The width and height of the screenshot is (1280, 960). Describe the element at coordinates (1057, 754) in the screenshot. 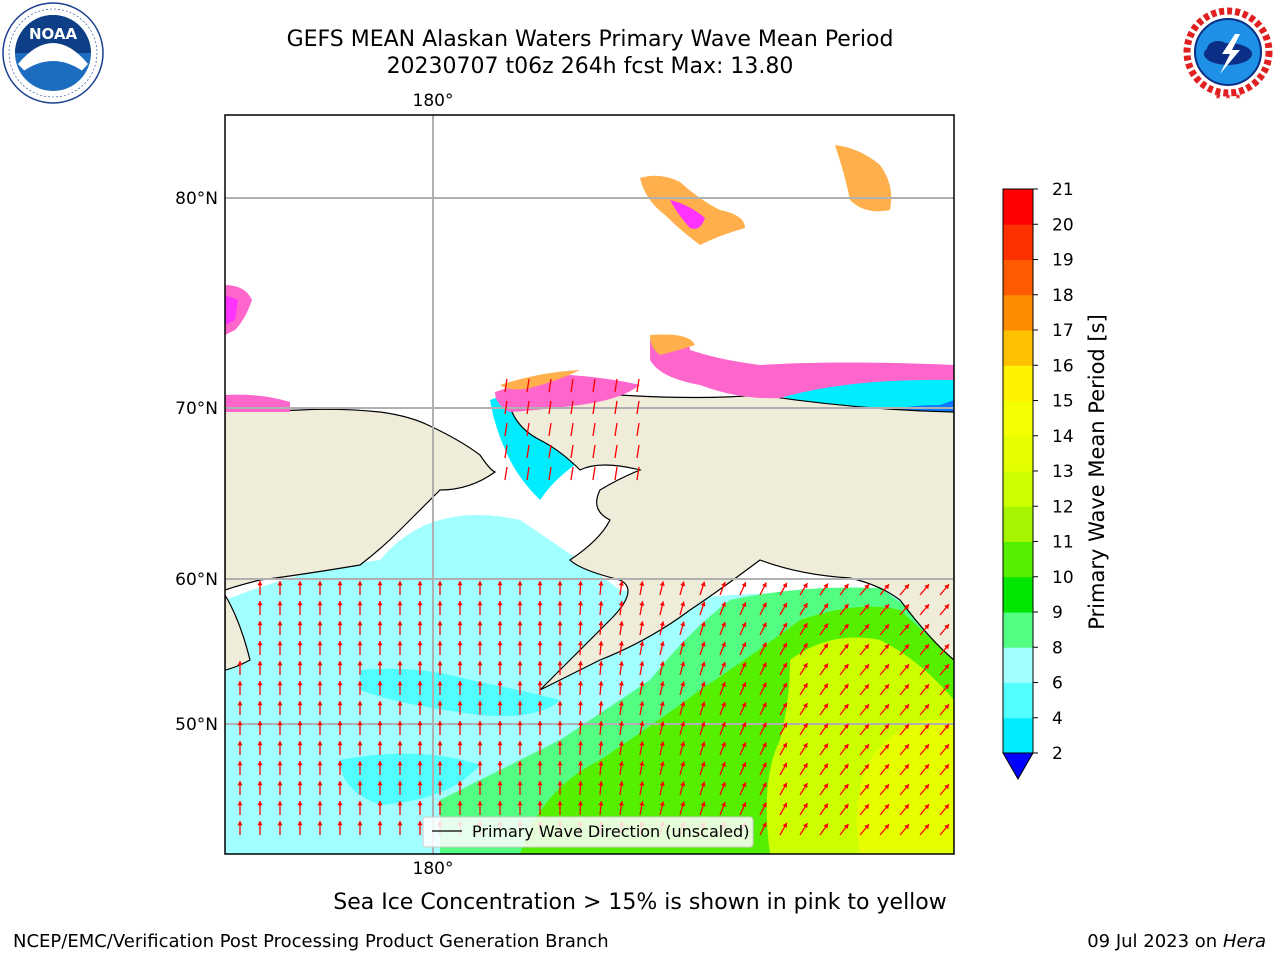

I see `colorbar-tick-label: 2` at that location.